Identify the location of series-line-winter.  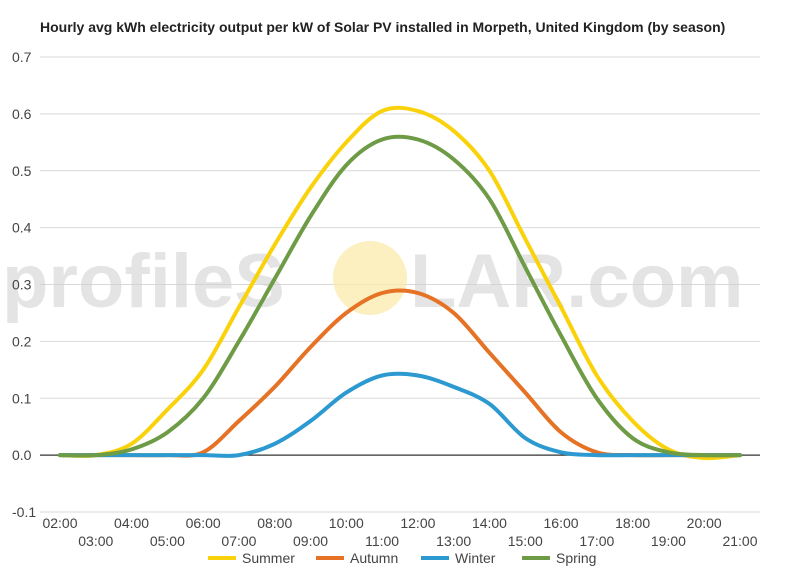
(400, 414).